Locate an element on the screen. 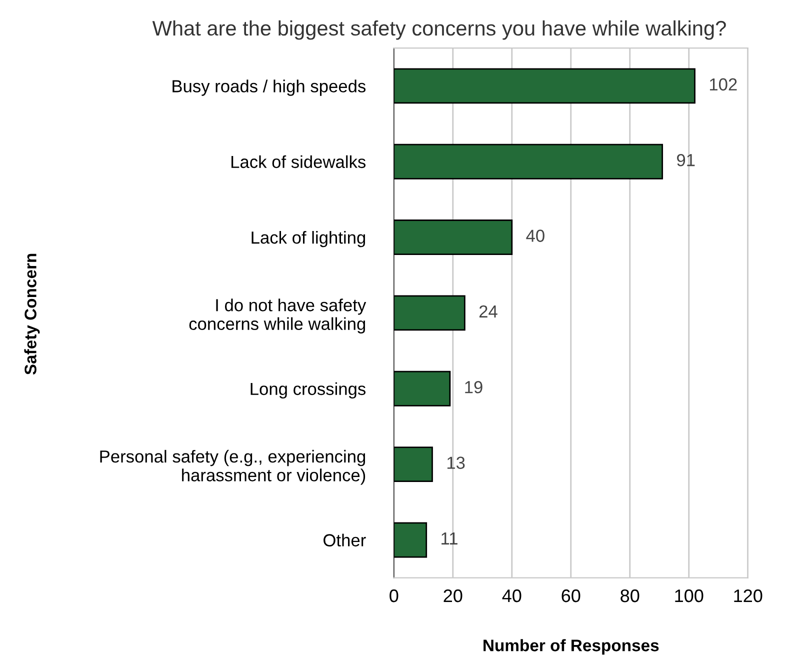 The height and width of the screenshot is (668, 799). y-tick-label: Personal safety (e.g., experiencing harassment or violence) is located at coordinates (233, 467).